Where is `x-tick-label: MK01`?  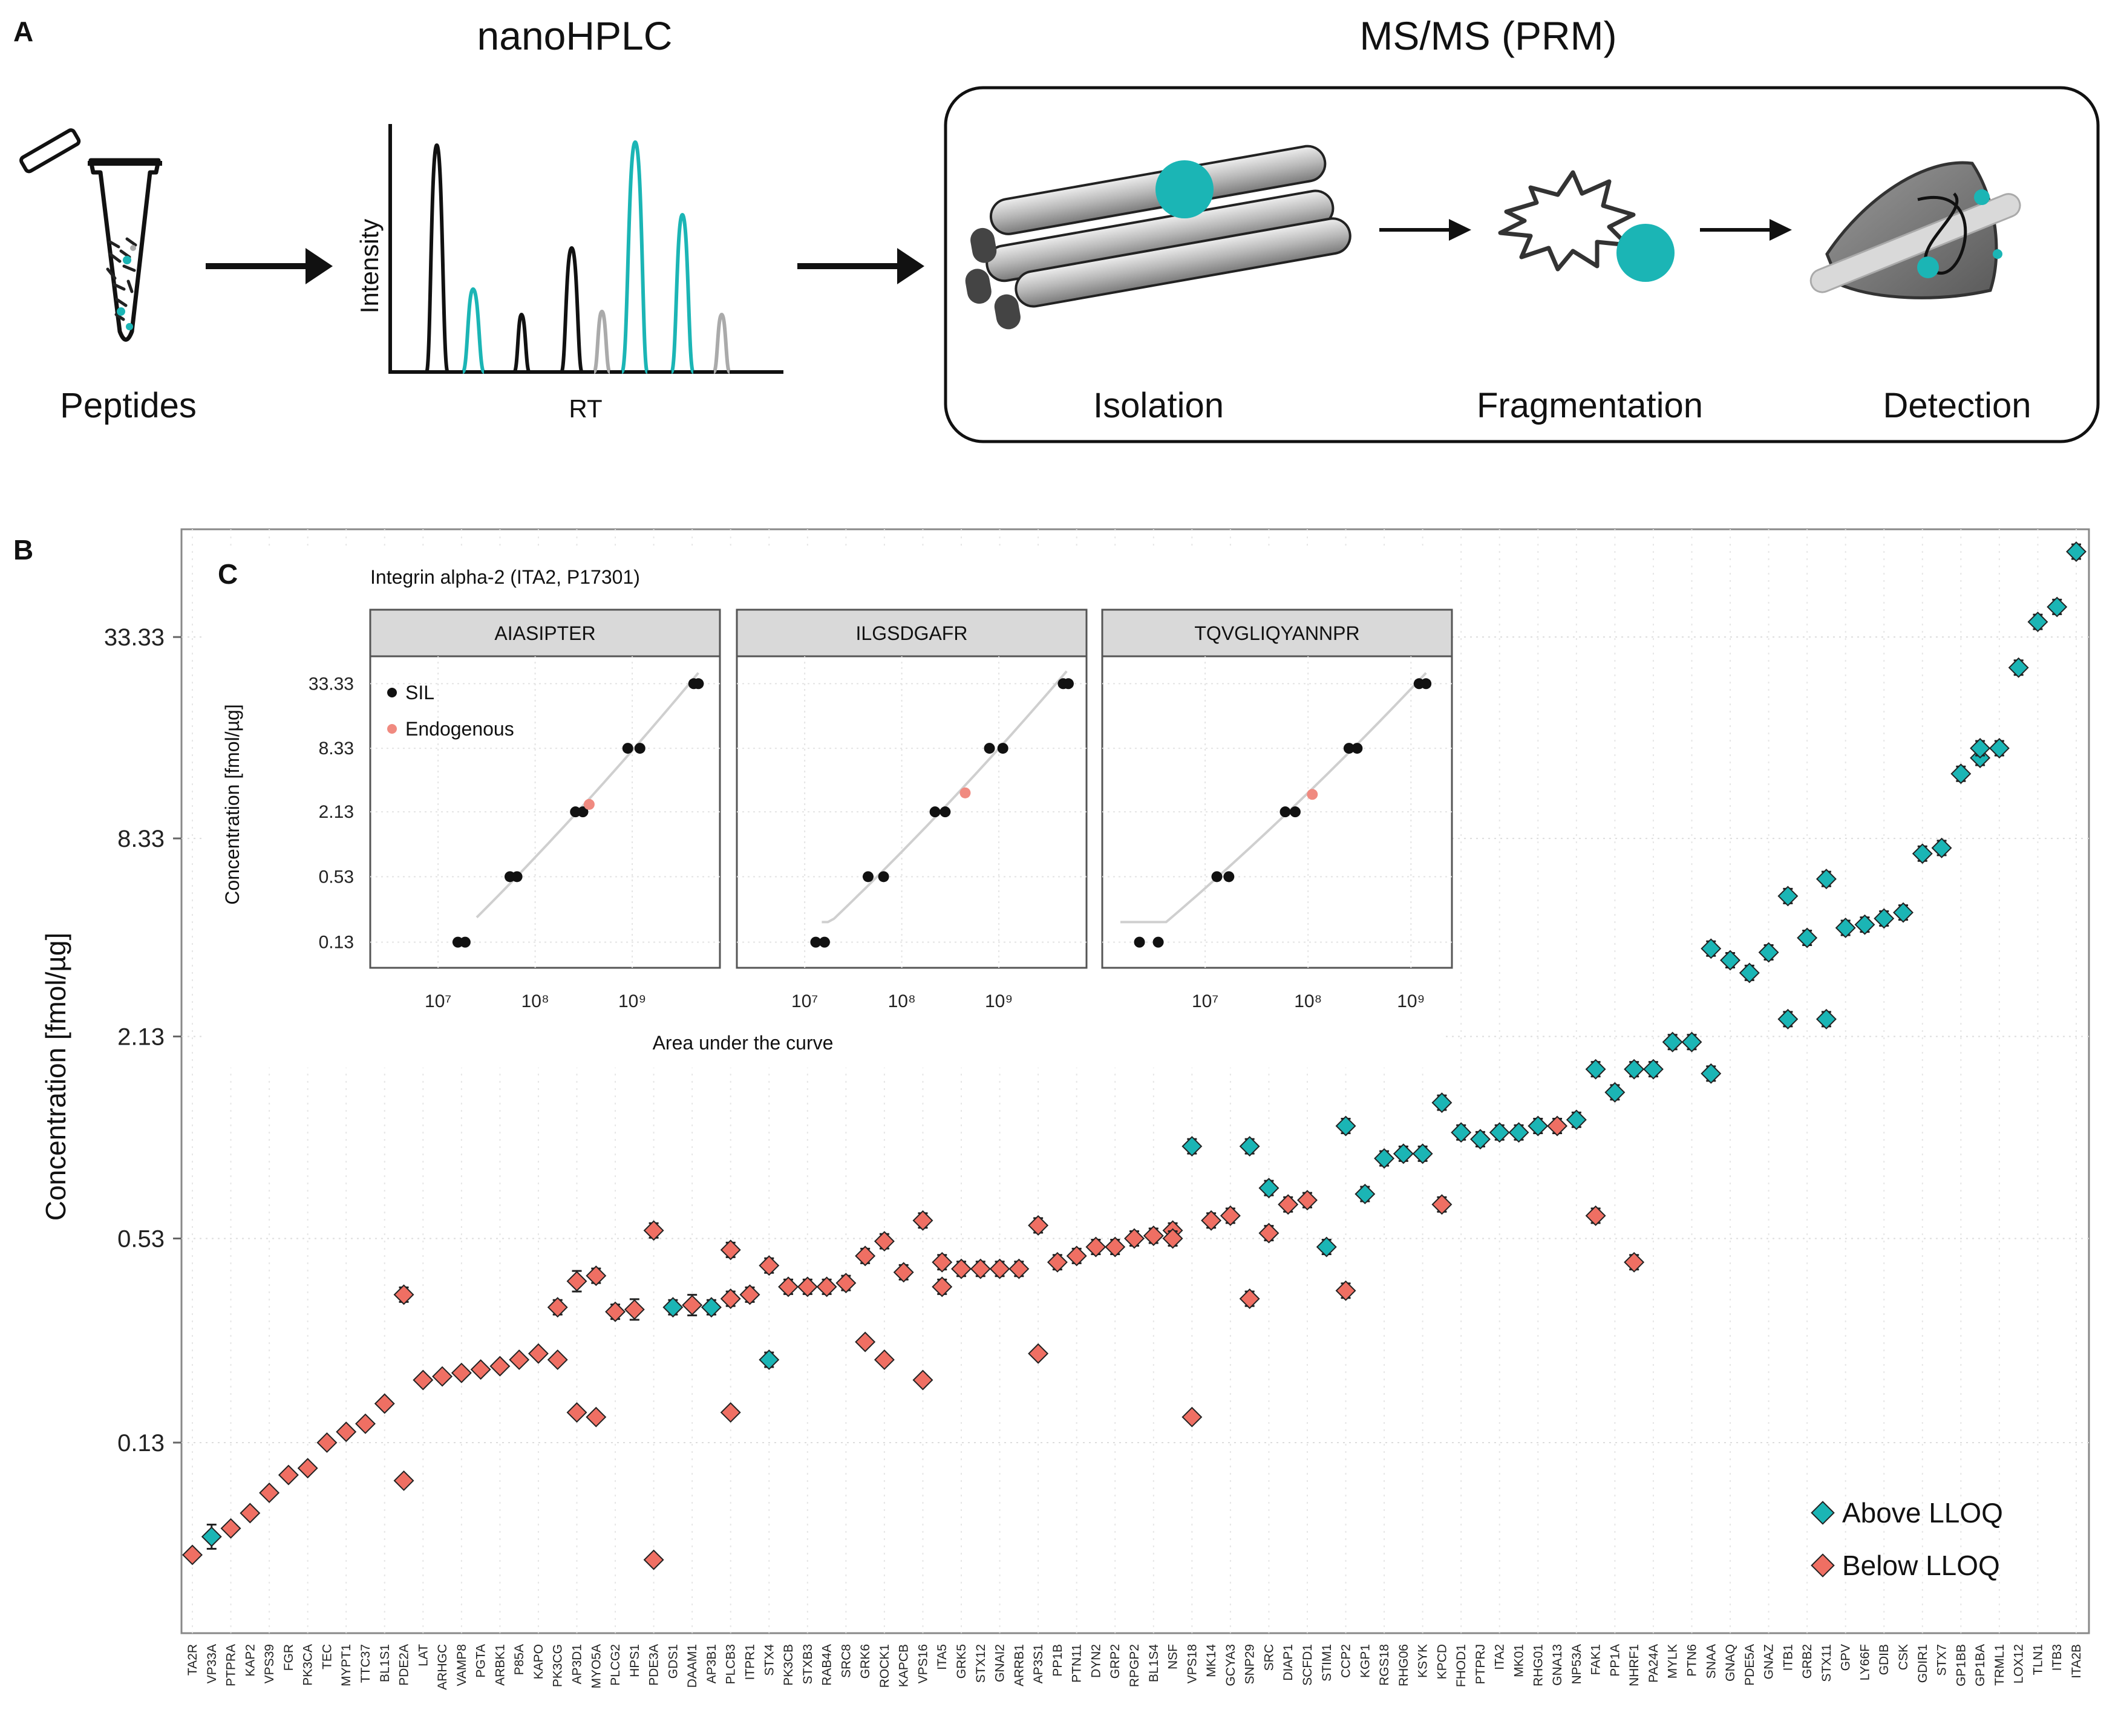
x-tick-label: MK01 is located at coordinates (1519, 1660).